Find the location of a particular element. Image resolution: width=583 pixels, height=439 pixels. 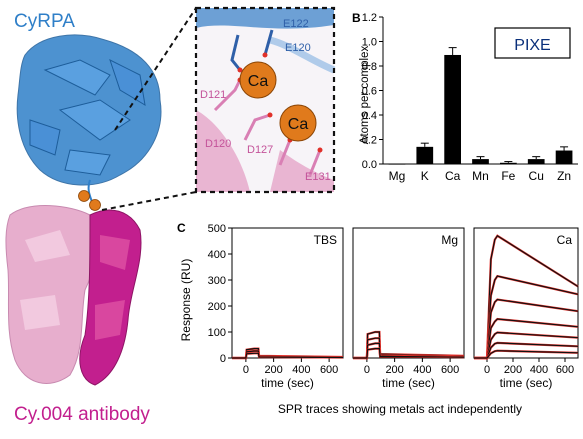

b-y-tick-label: 1.0 is located at coordinates (369, 43).